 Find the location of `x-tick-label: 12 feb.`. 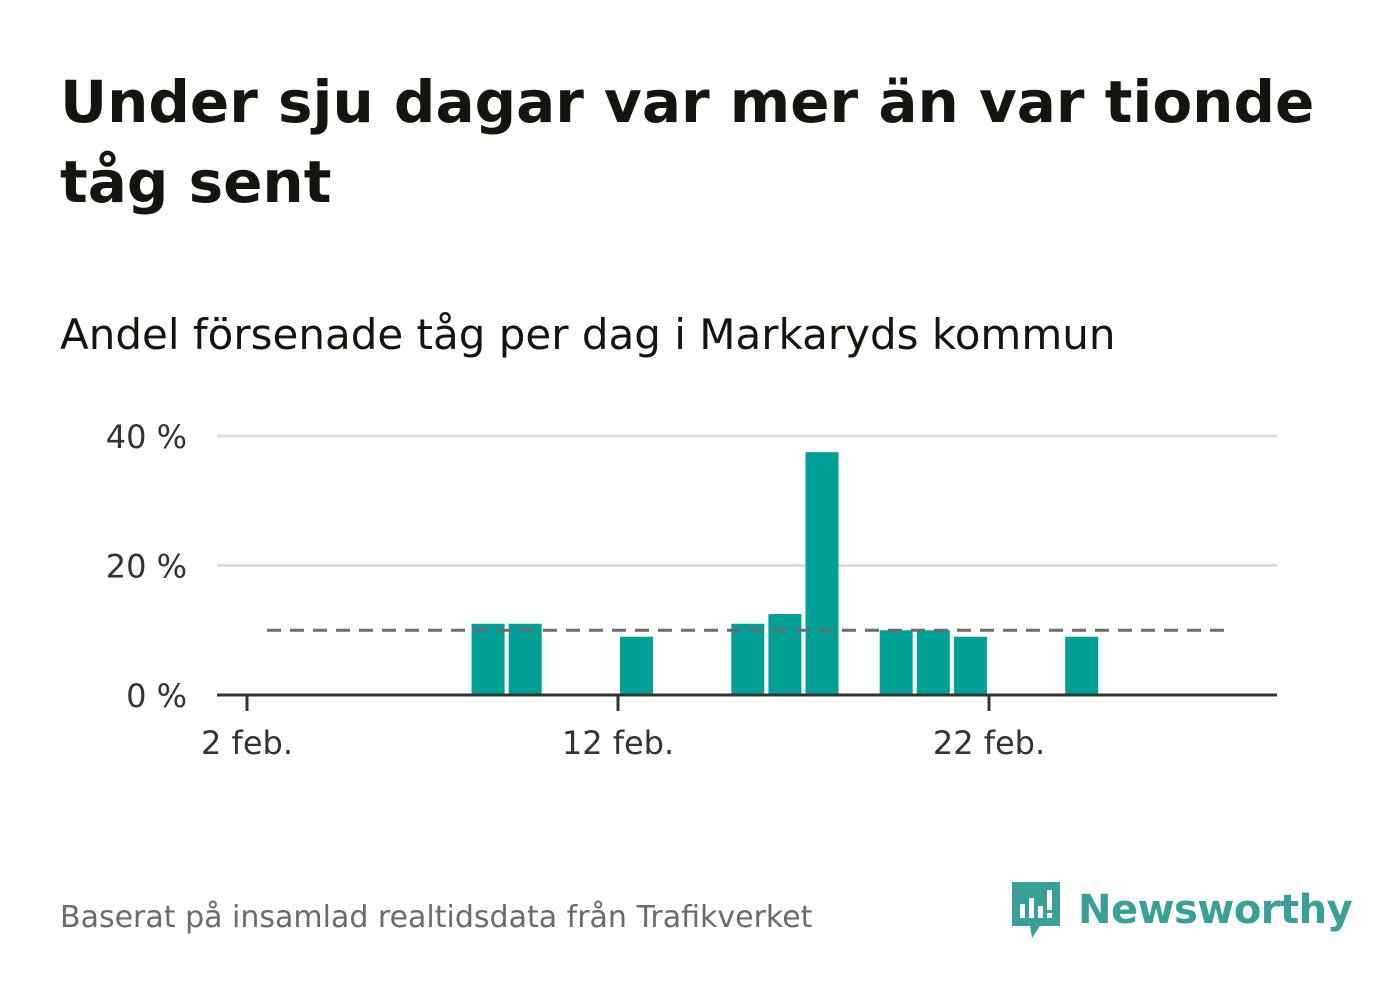

x-tick-label: 12 feb. is located at coordinates (618, 743).